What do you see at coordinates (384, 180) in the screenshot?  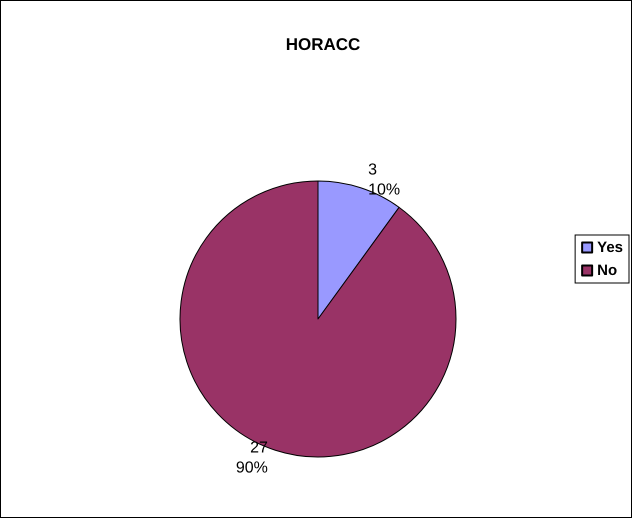 I see `data-label: 3 10%` at bounding box center [384, 180].